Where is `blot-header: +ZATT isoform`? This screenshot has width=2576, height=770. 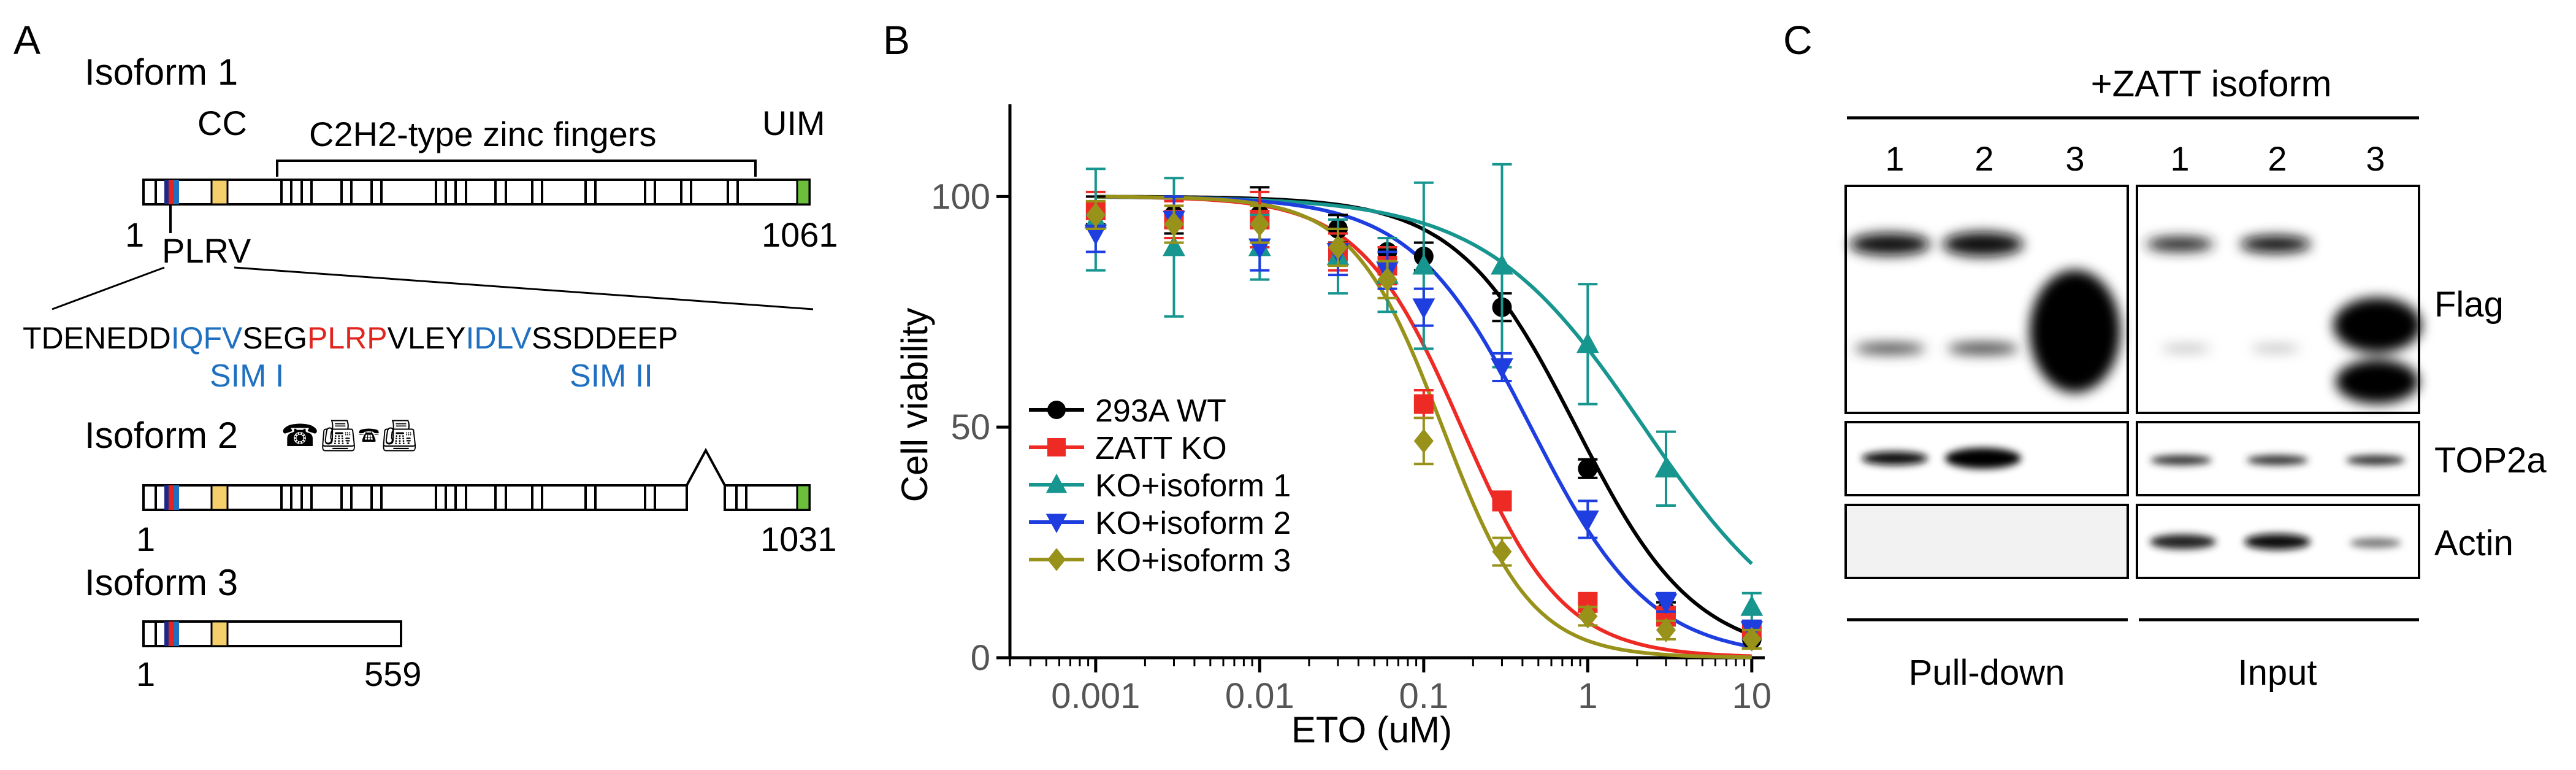 blot-header: +ZATT isoform is located at coordinates (2211, 83).